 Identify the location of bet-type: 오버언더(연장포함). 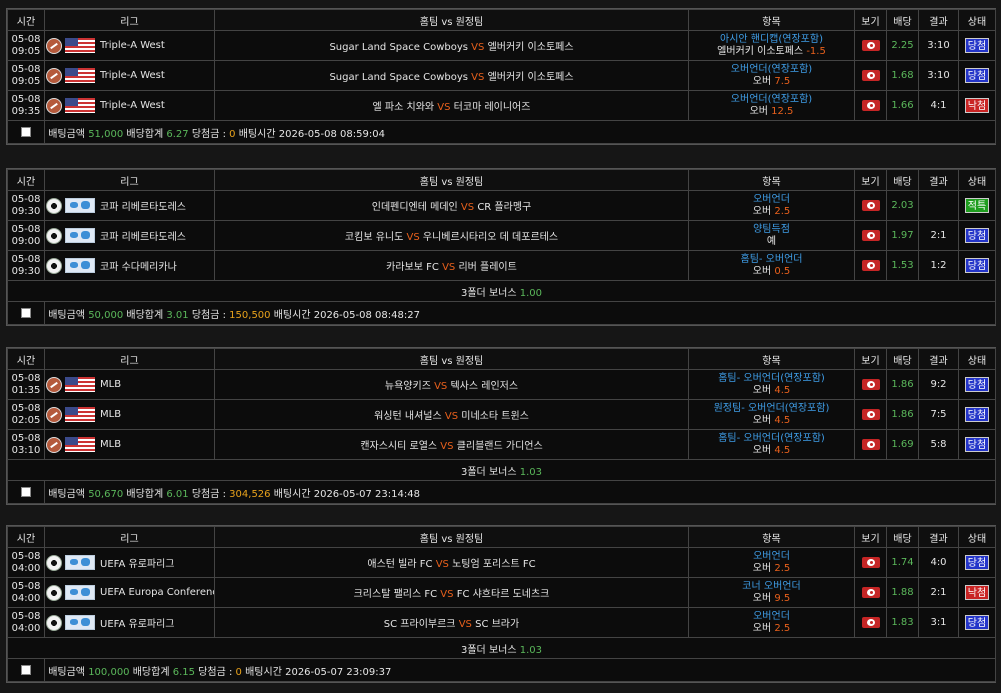
(771, 99).